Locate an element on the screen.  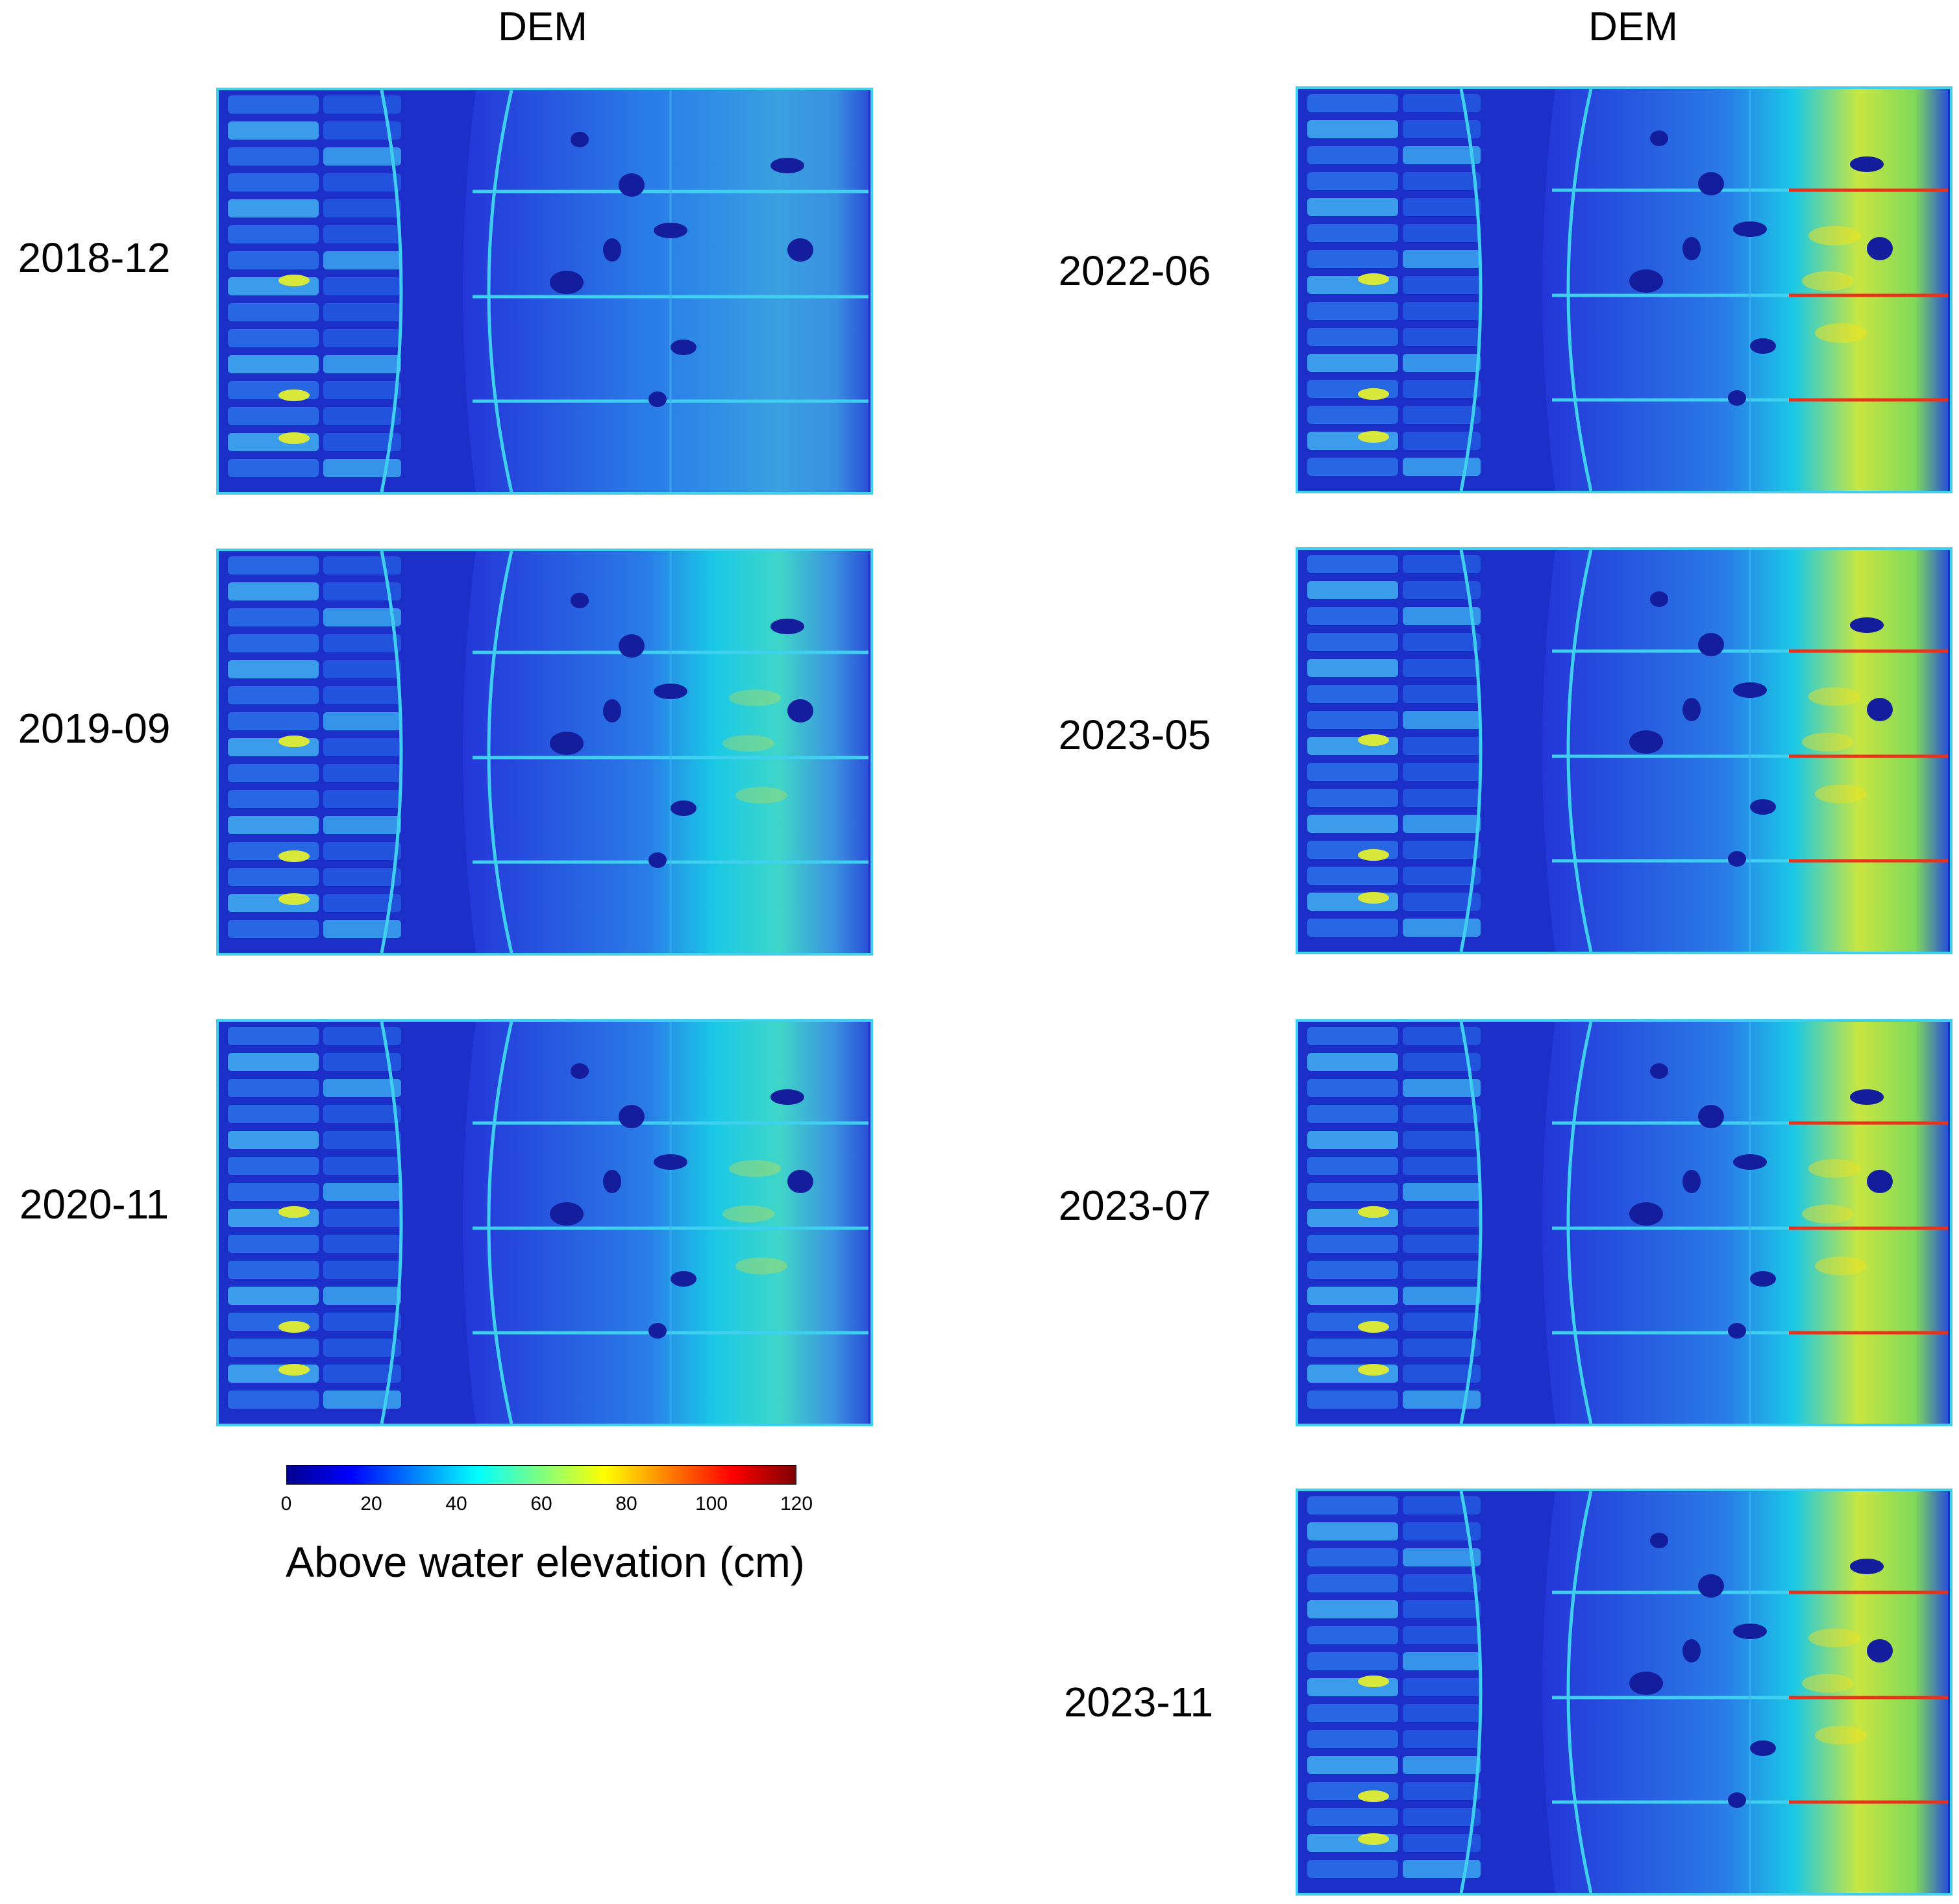
colorbar-tick: 20 is located at coordinates (371, 1504).